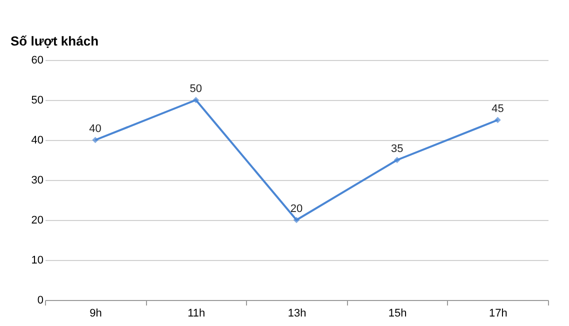 The height and width of the screenshot is (326, 569). I want to click on data-label: 45, so click(498, 109).